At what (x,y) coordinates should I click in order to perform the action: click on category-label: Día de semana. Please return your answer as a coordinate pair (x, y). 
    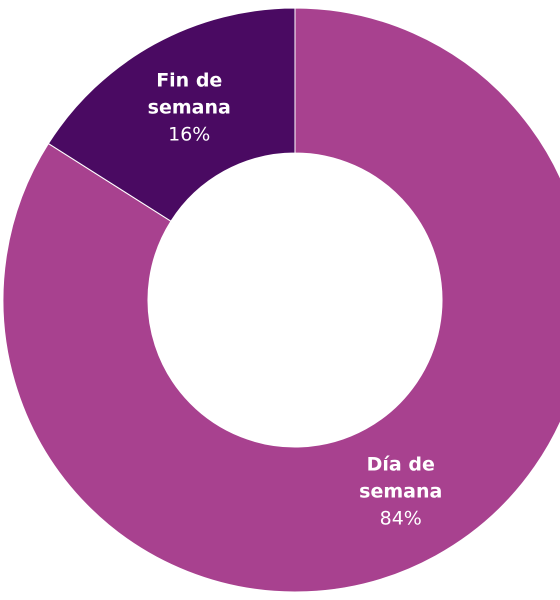
    Looking at the image, I should click on (401, 478).